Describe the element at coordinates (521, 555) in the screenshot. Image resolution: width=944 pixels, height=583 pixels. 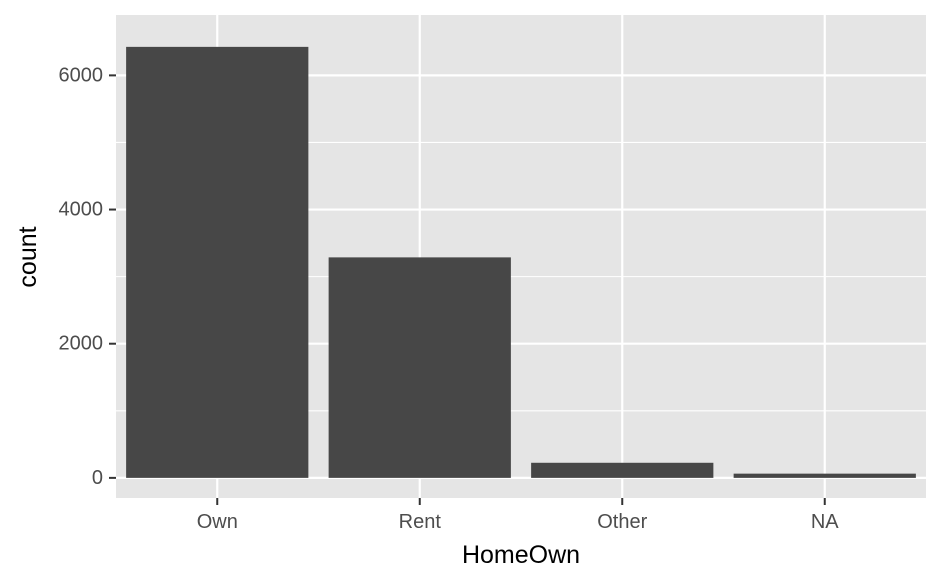
I see `x-axis-title: HomeOwn` at that location.